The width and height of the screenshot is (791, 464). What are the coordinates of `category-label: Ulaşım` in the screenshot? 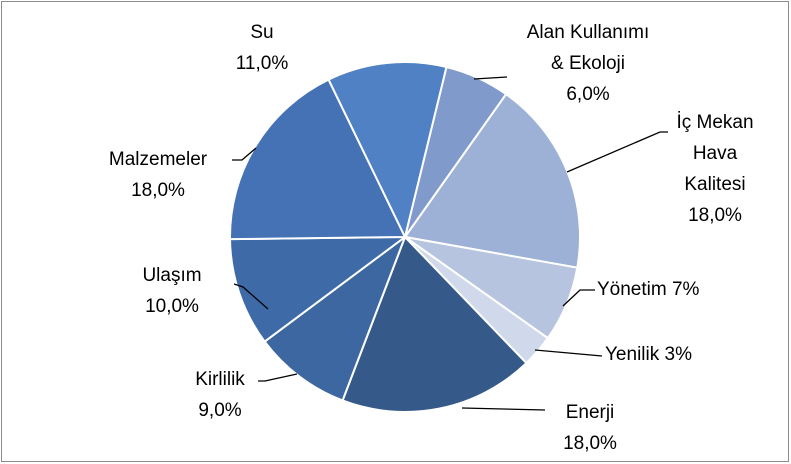 It's located at (172, 275).